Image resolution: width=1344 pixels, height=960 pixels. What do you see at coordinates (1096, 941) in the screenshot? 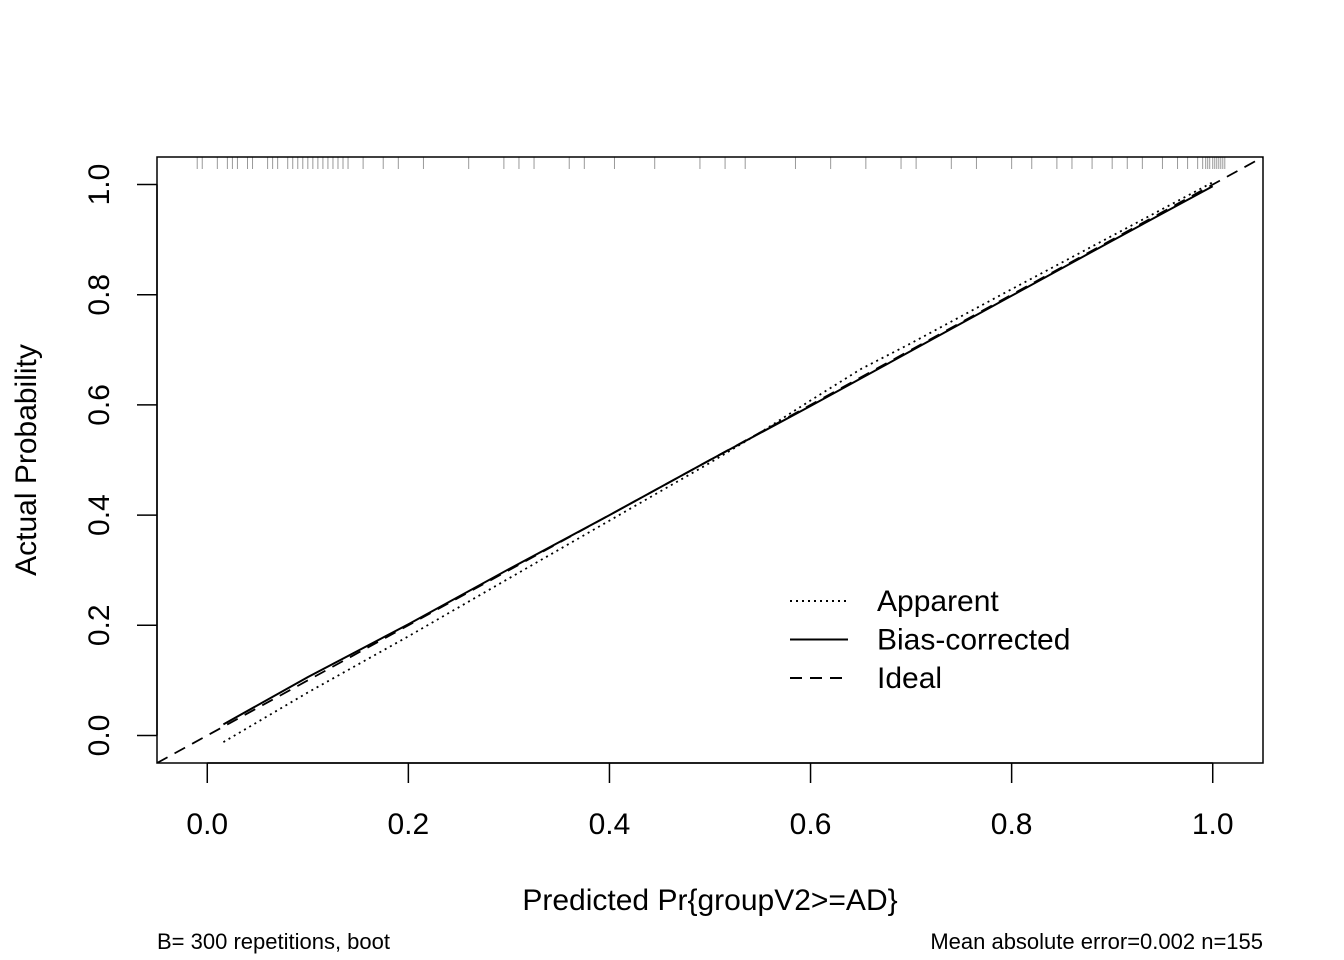
I see `footnote-right: Mean absolute error=0.002 n=155` at bounding box center [1096, 941].